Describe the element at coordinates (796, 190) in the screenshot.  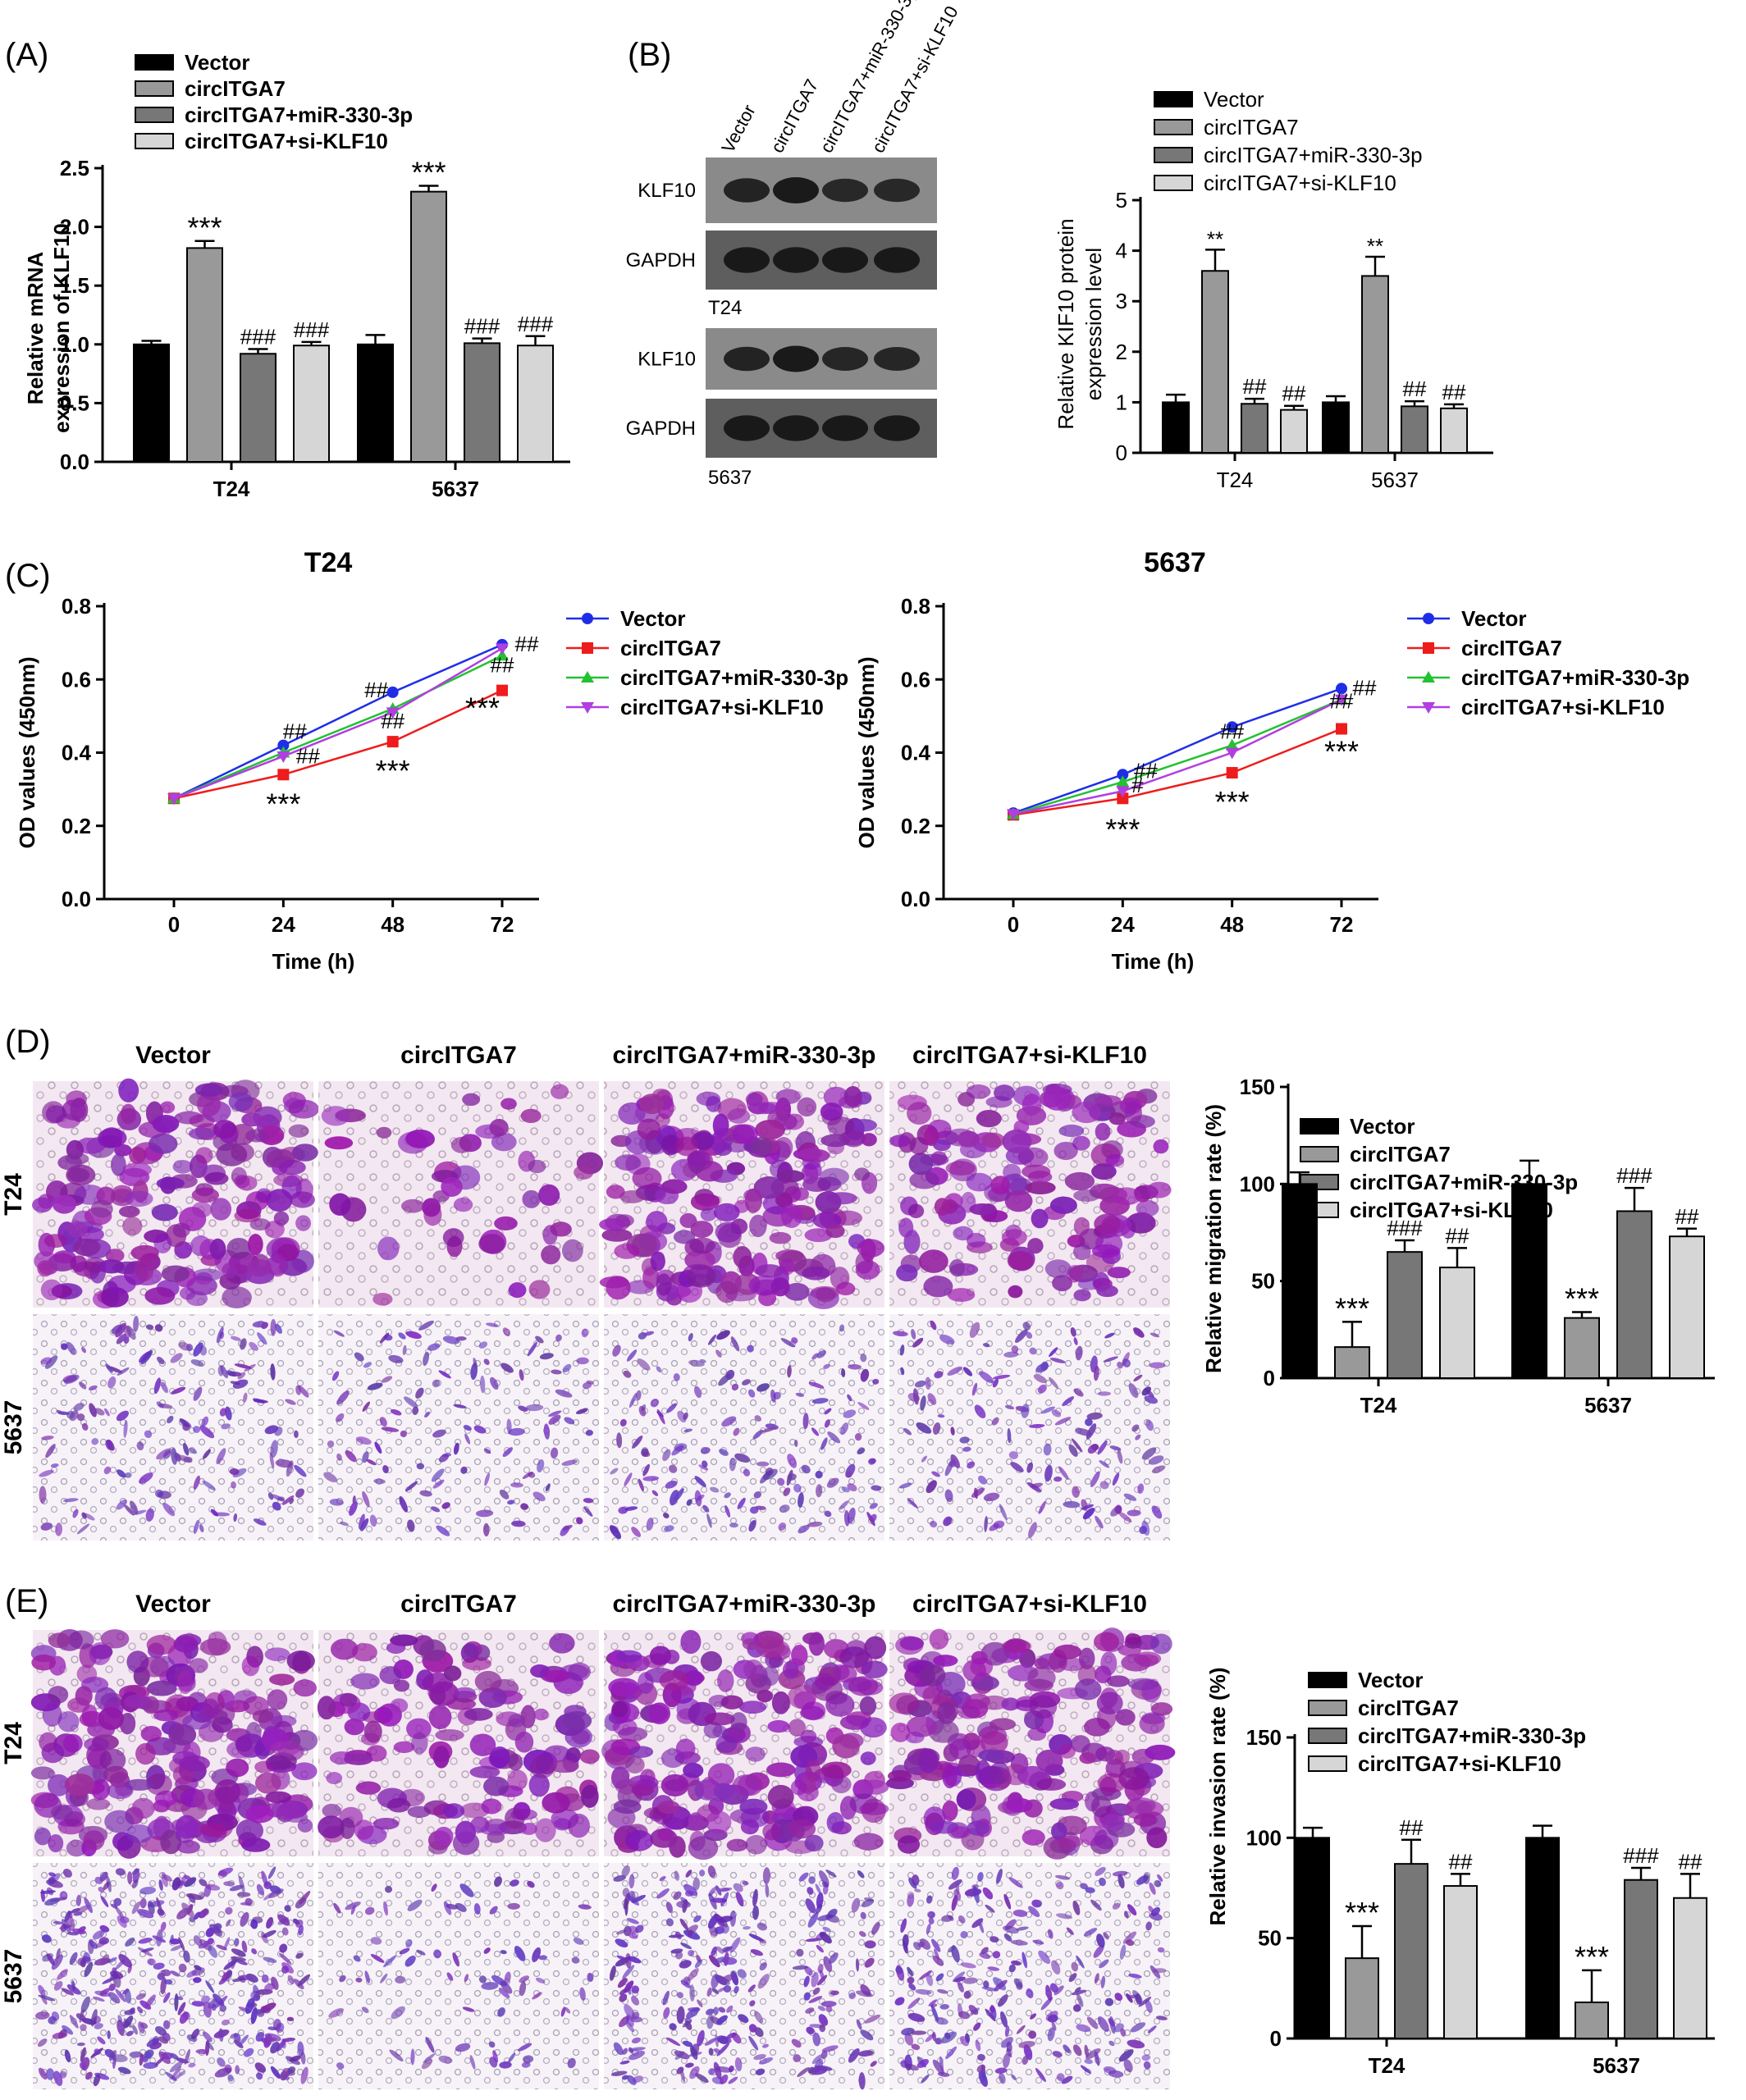
I see `blot-band` at that location.